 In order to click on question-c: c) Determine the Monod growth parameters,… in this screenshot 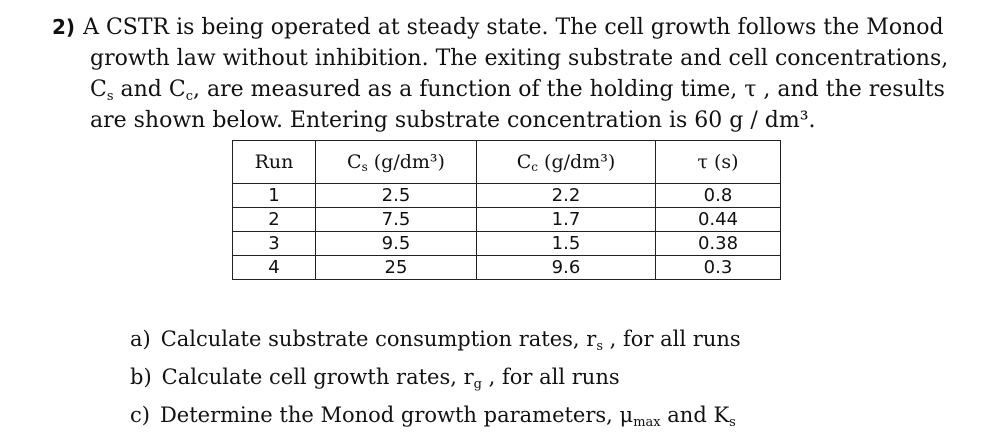, I will do `click(435, 415)`.